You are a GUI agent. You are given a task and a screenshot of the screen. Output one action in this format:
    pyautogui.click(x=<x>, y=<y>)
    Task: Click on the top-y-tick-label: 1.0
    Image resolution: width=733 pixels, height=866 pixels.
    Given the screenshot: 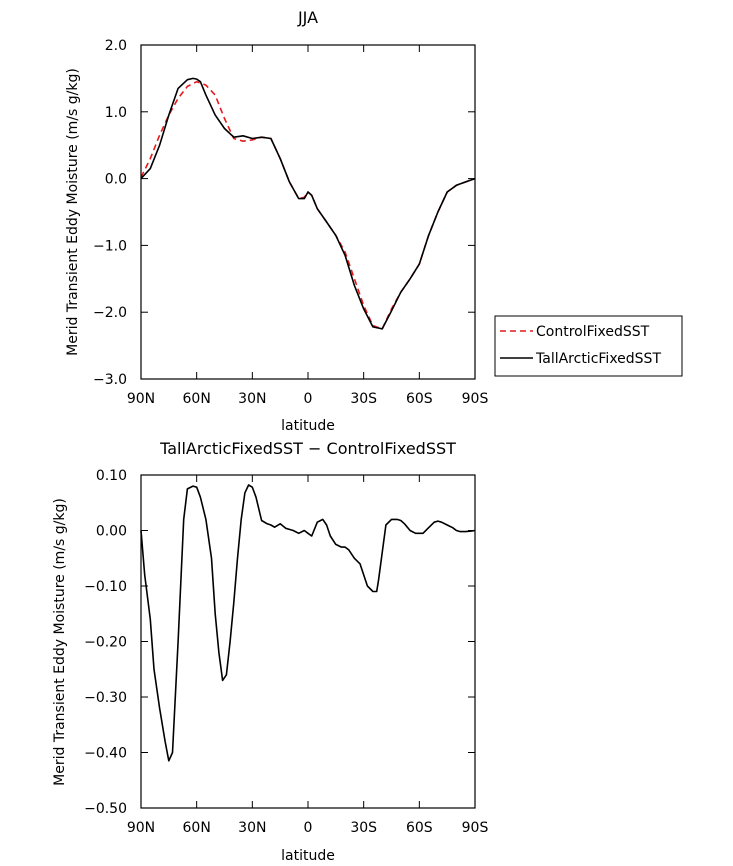 What is the action you would take?
    pyautogui.click(x=116, y=113)
    